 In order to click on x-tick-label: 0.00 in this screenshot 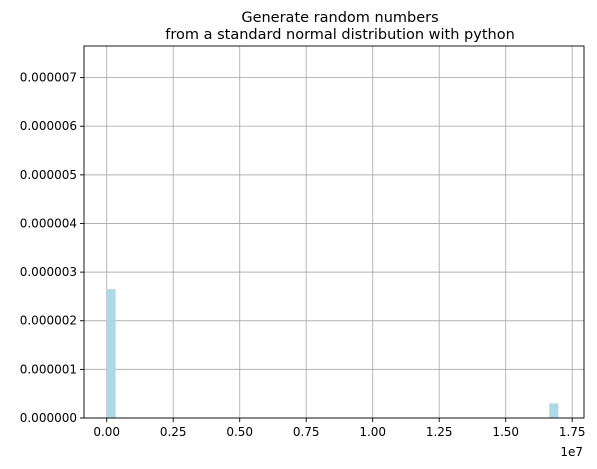, I will do `click(106, 432)`.